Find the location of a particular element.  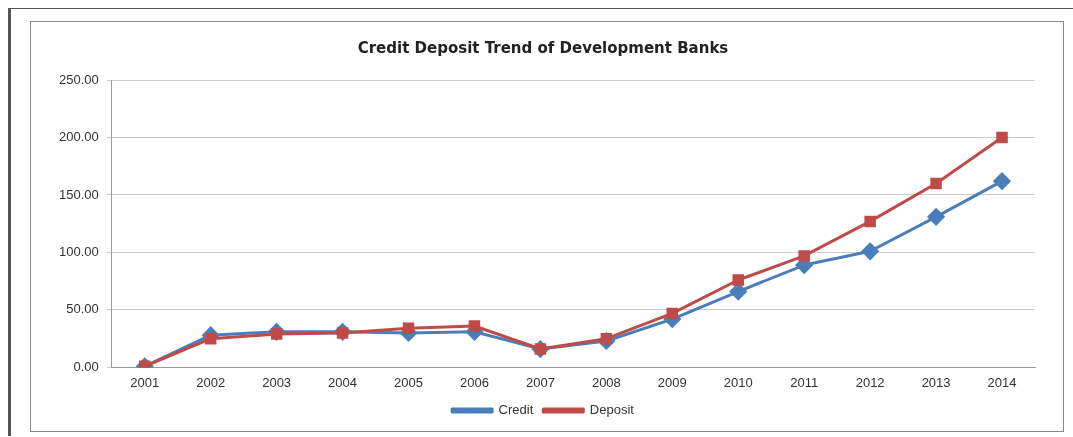

y-tick-label: 0.00 is located at coordinates (86, 366).